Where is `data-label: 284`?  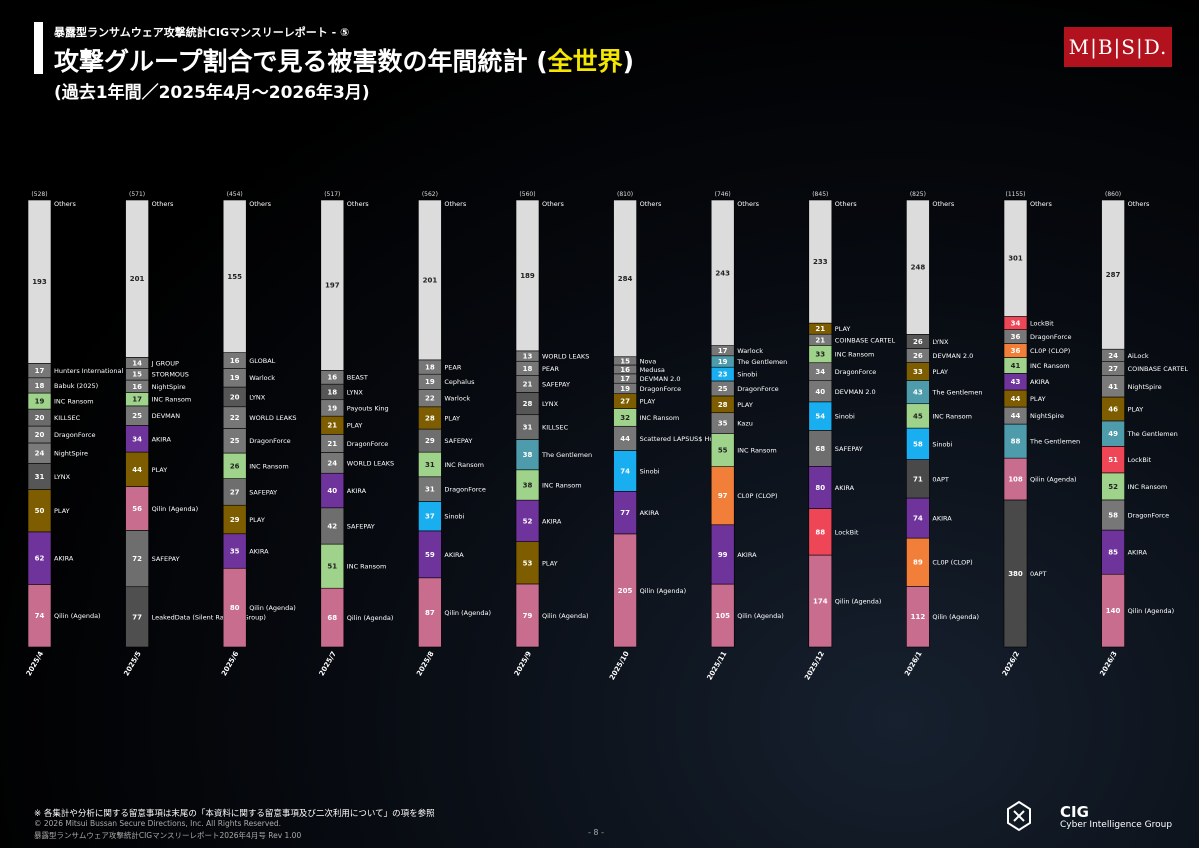
data-label: 284 is located at coordinates (625, 279).